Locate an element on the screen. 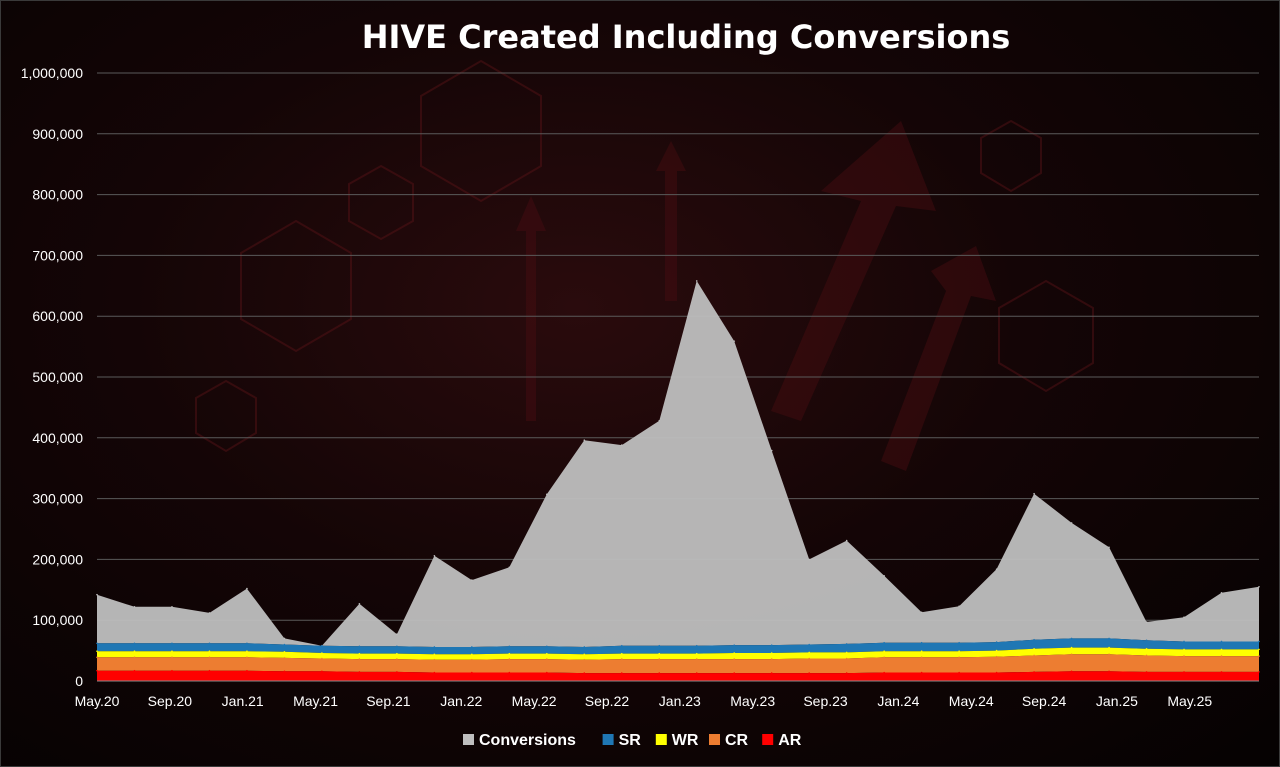 Image resolution: width=1280 pixels, height=767 pixels. legend-label-wr: WR is located at coordinates (685, 740).